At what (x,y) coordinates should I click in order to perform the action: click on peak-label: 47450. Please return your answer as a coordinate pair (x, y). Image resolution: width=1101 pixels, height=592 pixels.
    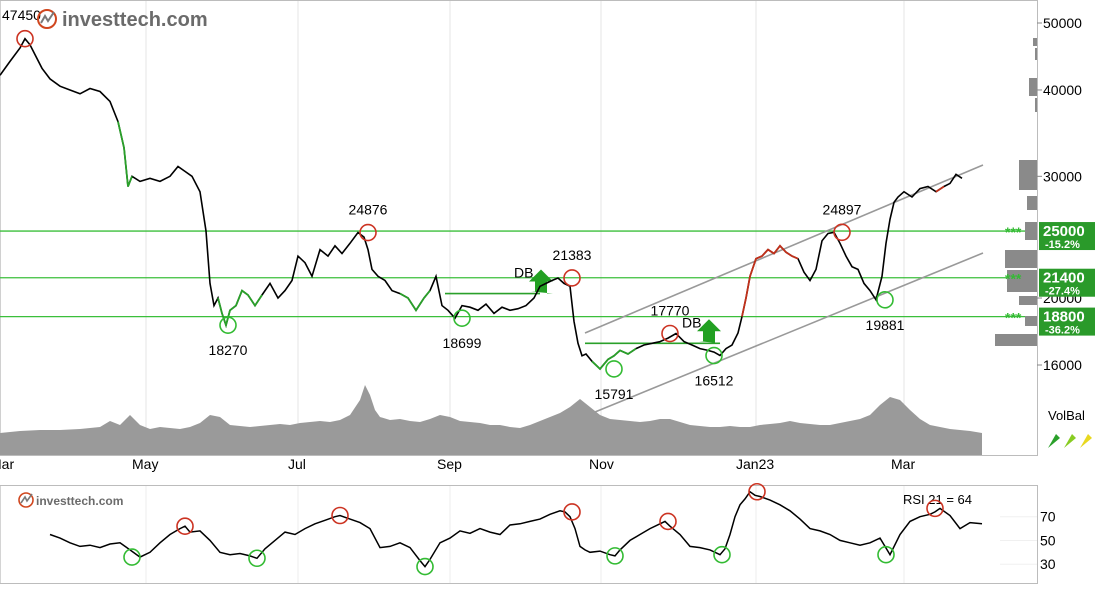
    Looking at the image, I should click on (21, 15).